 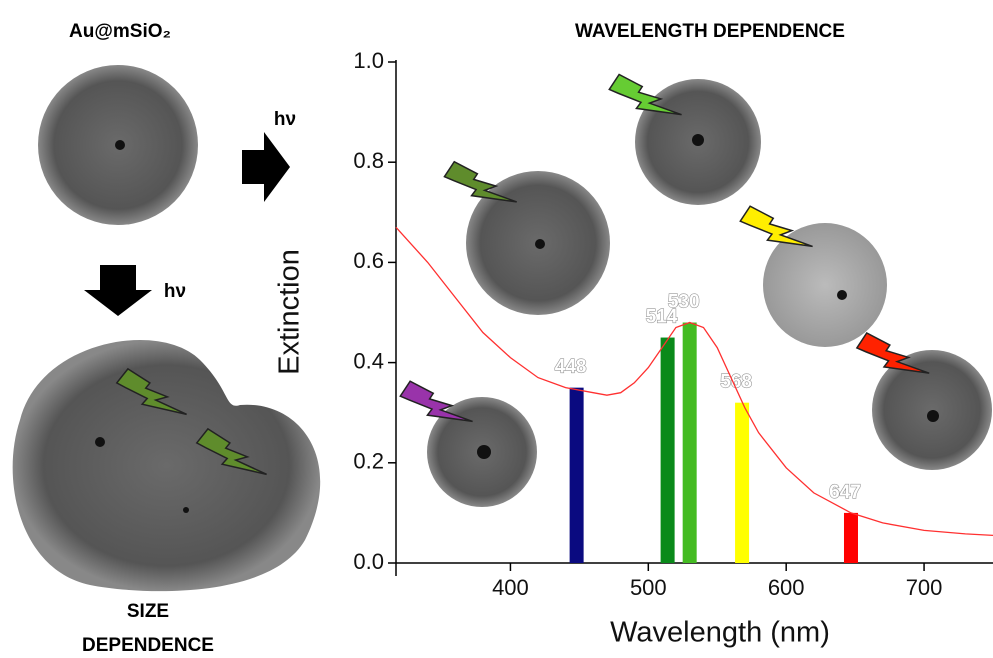 What do you see at coordinates (786, 587) in the screenshot?
I see `x-tick-label: 600` at bounding box center [786, 587].